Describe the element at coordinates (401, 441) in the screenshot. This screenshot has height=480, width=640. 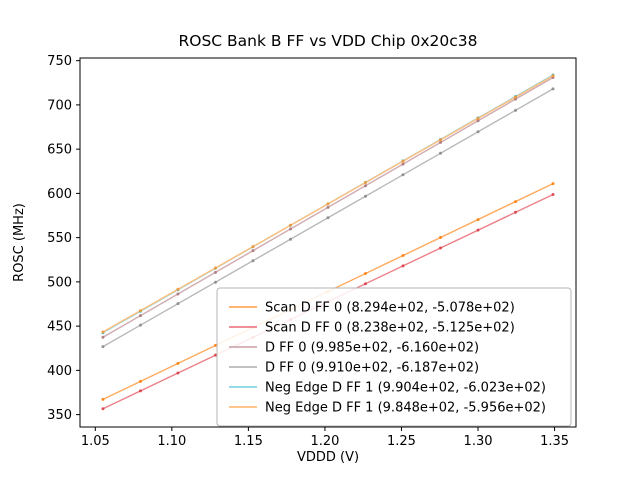
I see `x-tick-label: 1.25` at that location.